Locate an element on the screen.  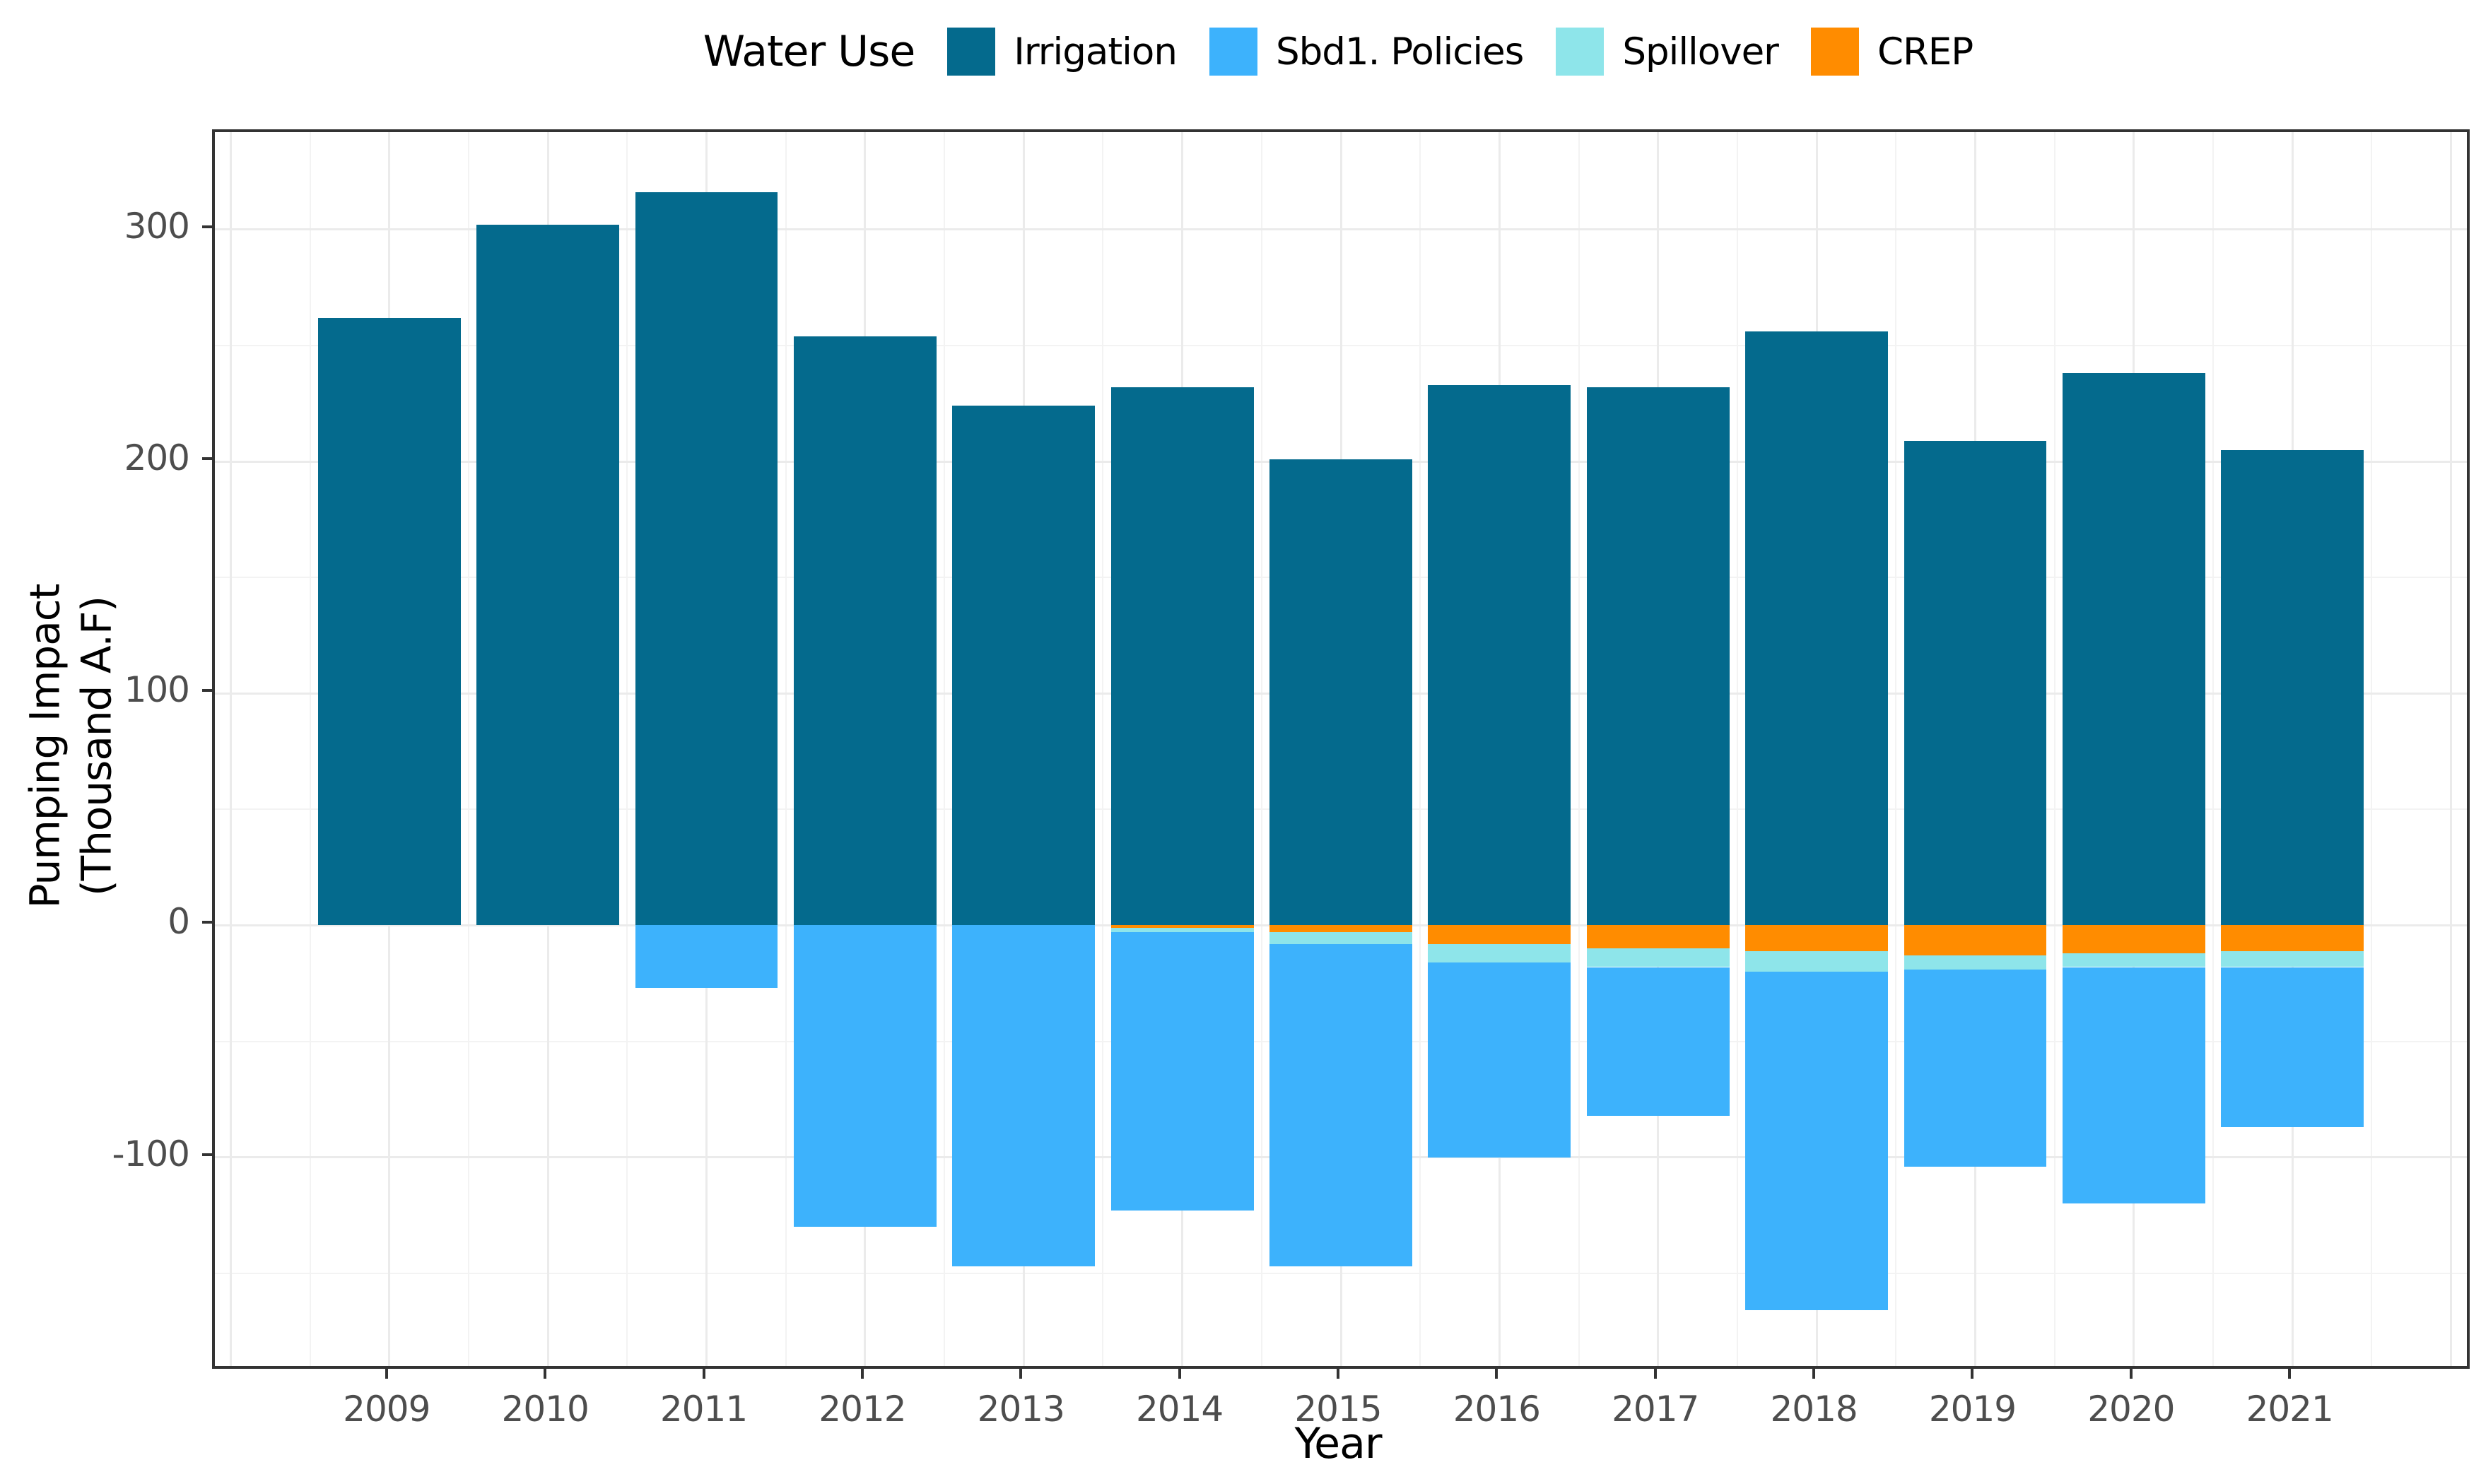
legend-label: Irrigation is located at coordinates (1096, 51).